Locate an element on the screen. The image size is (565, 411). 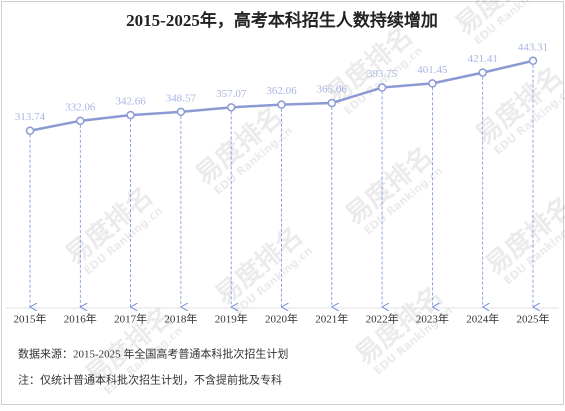
x-tick-label: 2015年 is located at coordinates (30, 319).